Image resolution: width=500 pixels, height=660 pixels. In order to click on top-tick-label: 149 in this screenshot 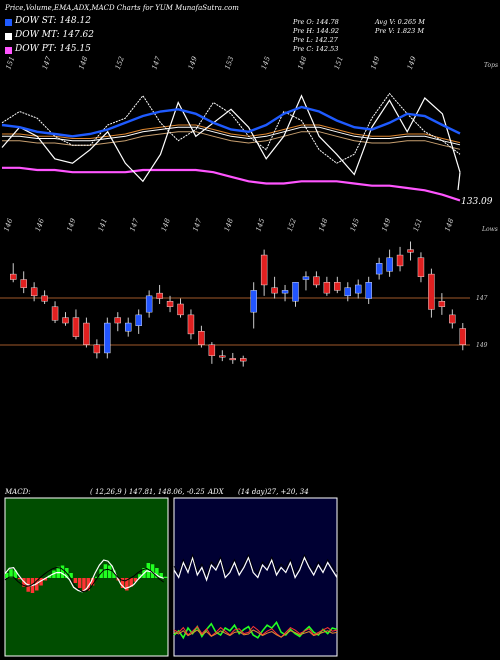, I will do `click(412, 63)`.